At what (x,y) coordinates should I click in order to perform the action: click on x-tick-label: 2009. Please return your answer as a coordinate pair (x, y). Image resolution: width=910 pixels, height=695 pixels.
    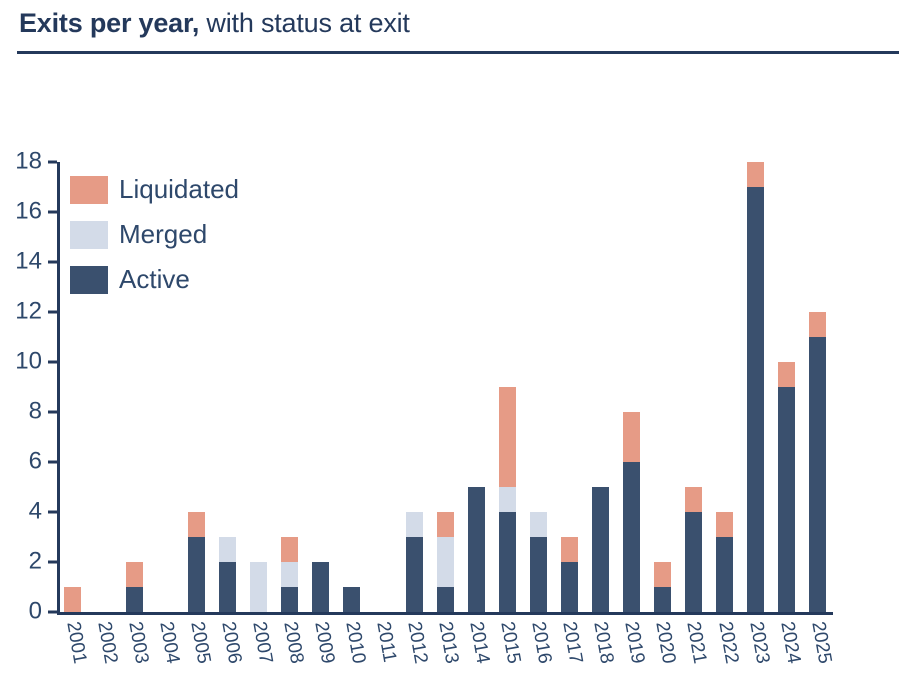
    Looking at the image, I should click on (324, 643).